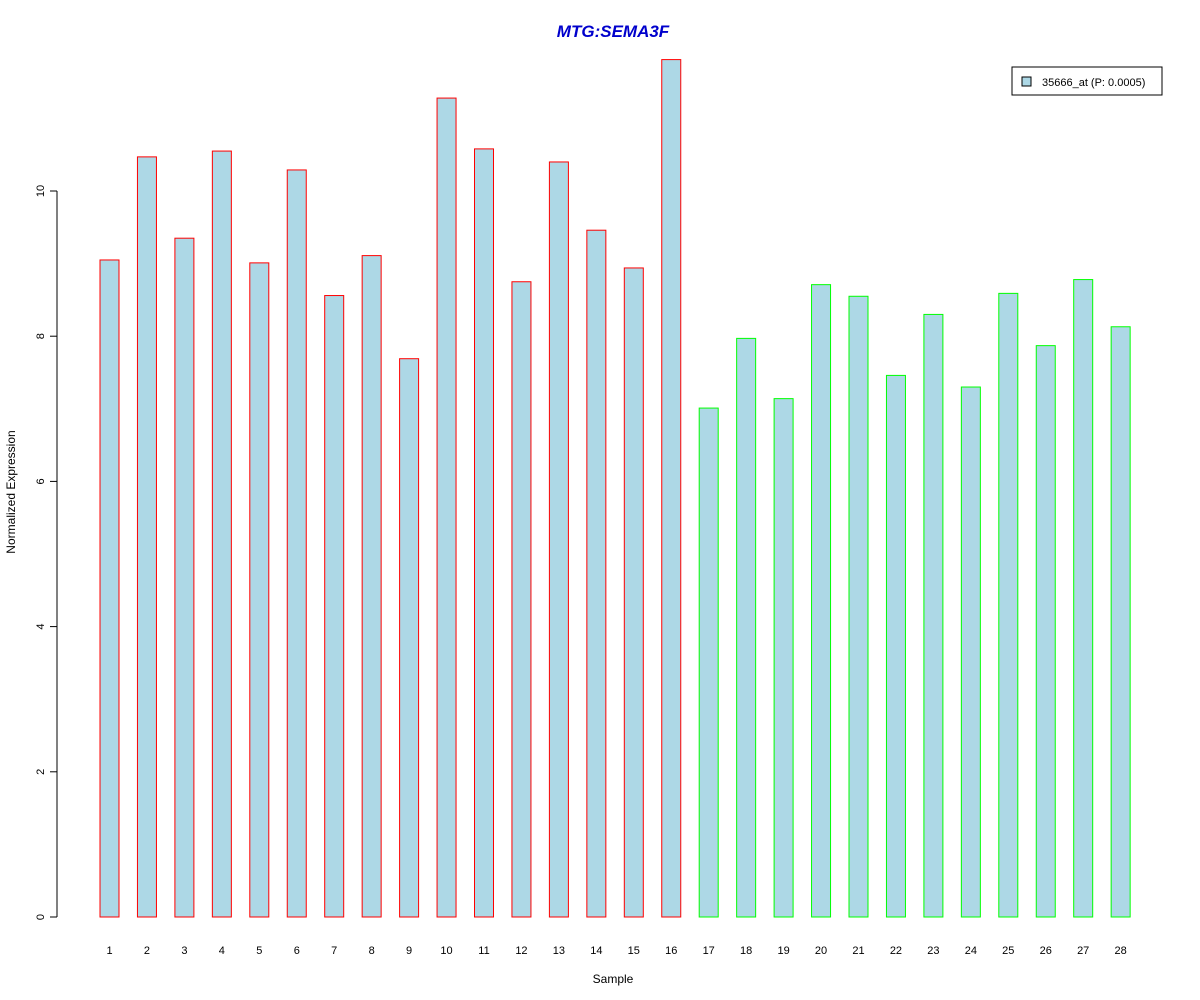  I want to click on x-tick-label: 22, so click(896, 951).